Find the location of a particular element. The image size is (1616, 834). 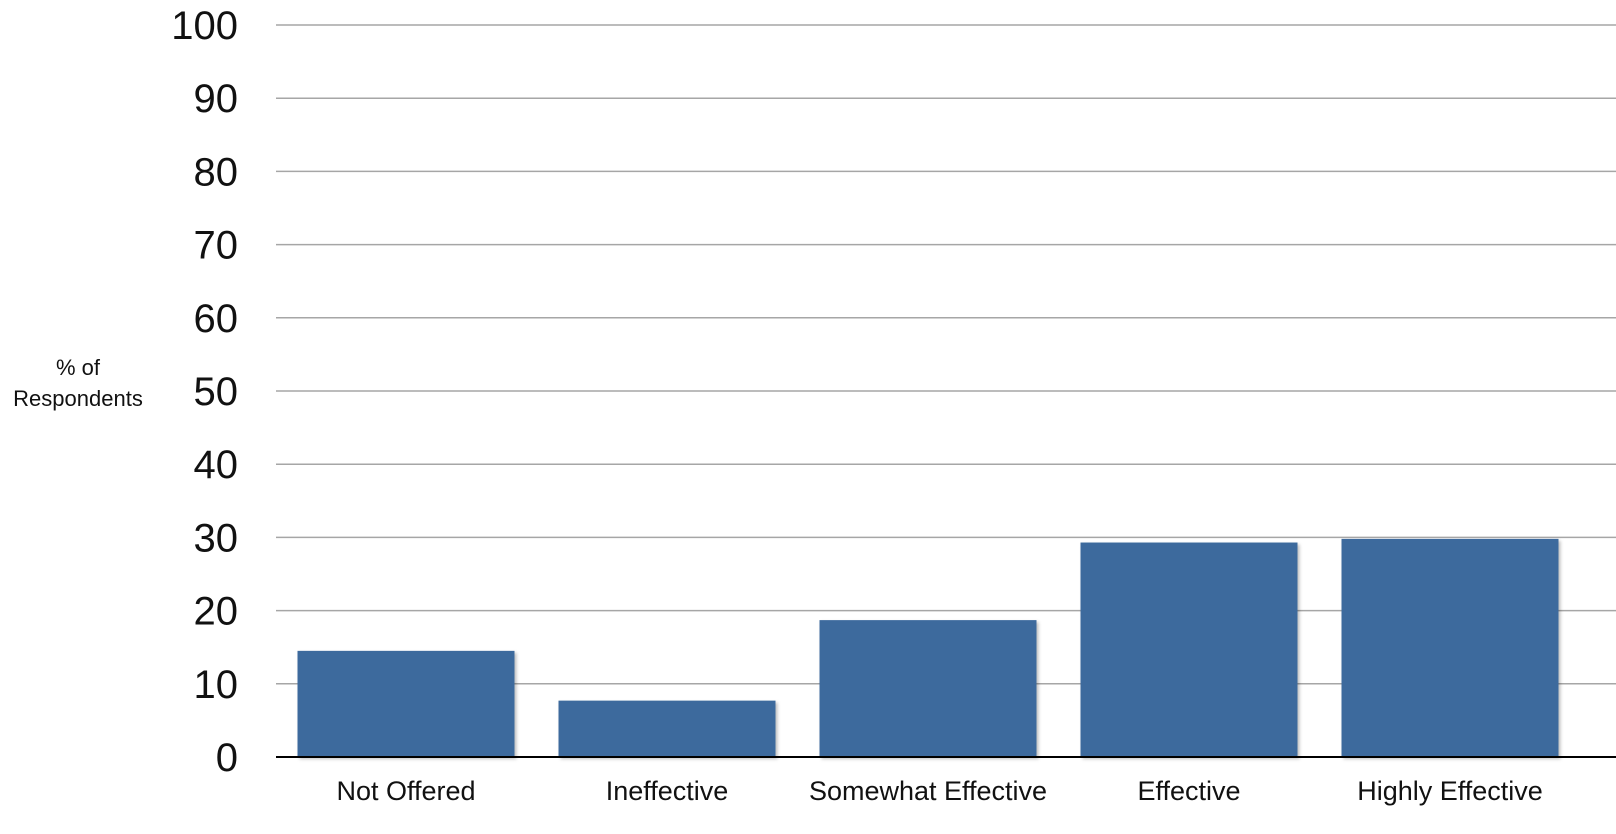

x-tick-label: Highly Effective is located at coordinates (1450, 791).